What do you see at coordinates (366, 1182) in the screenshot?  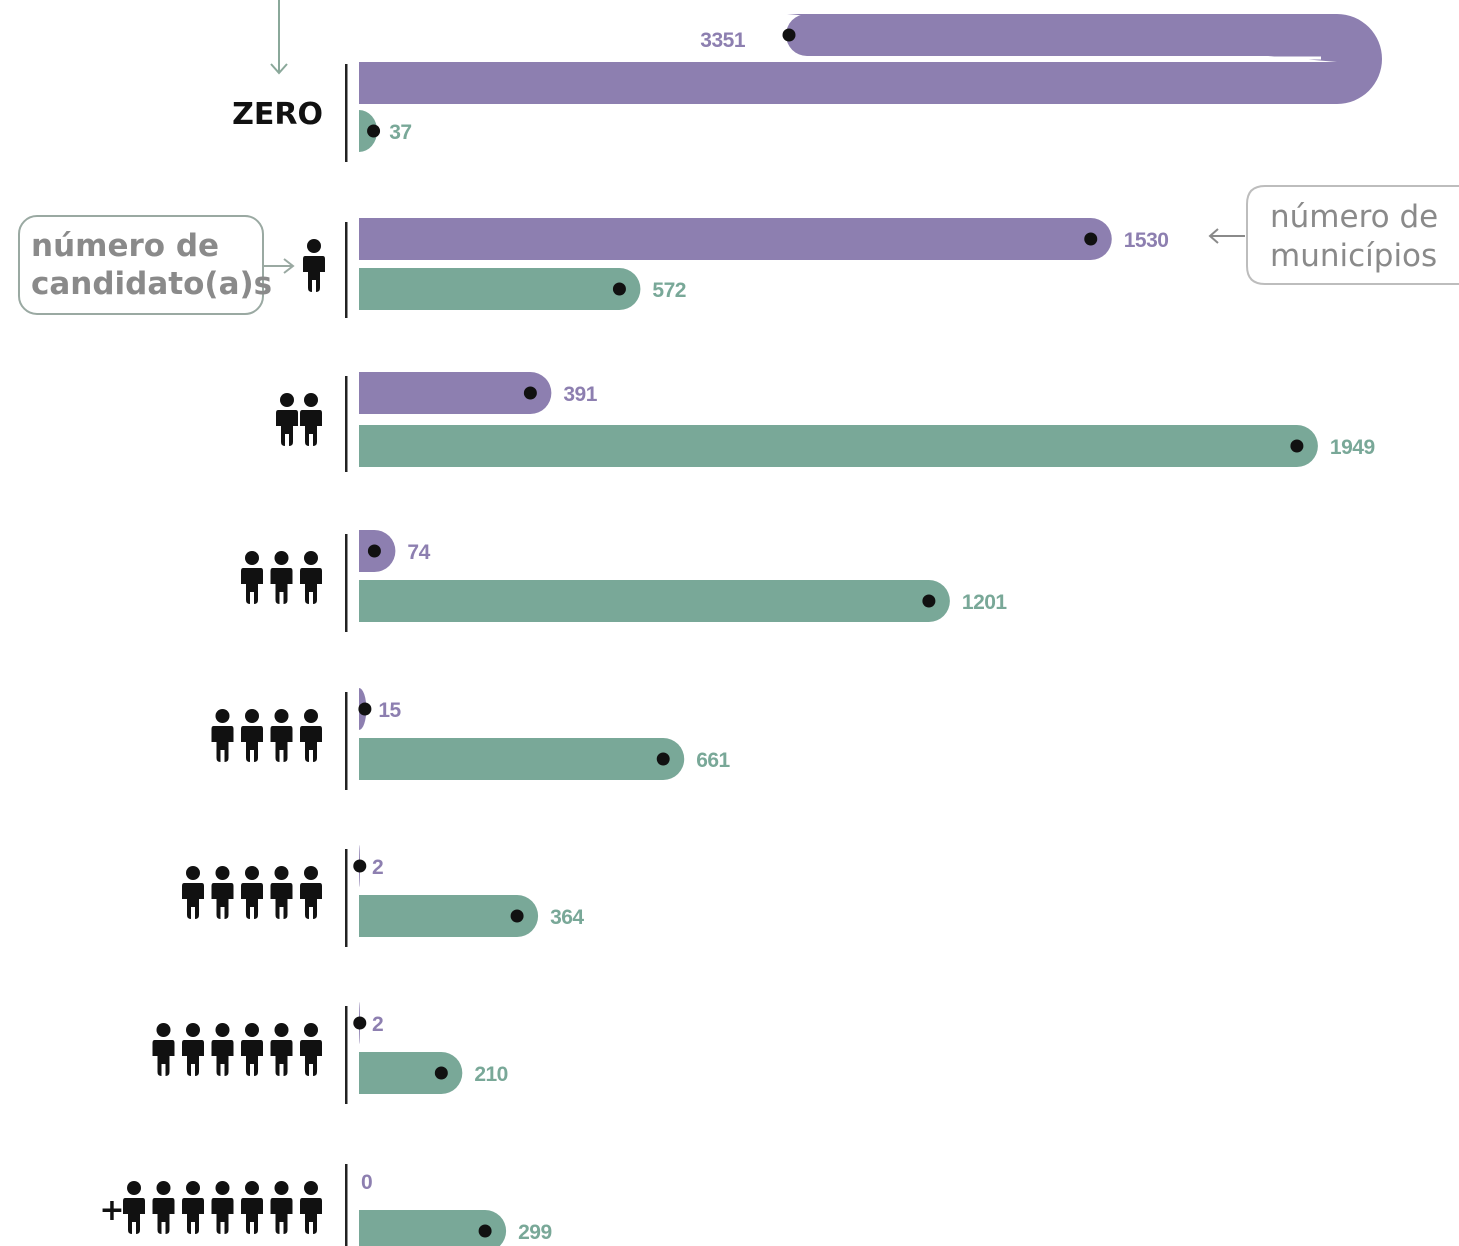 I see `series-0-value-label: 0` at bounding box center [366, 1182].